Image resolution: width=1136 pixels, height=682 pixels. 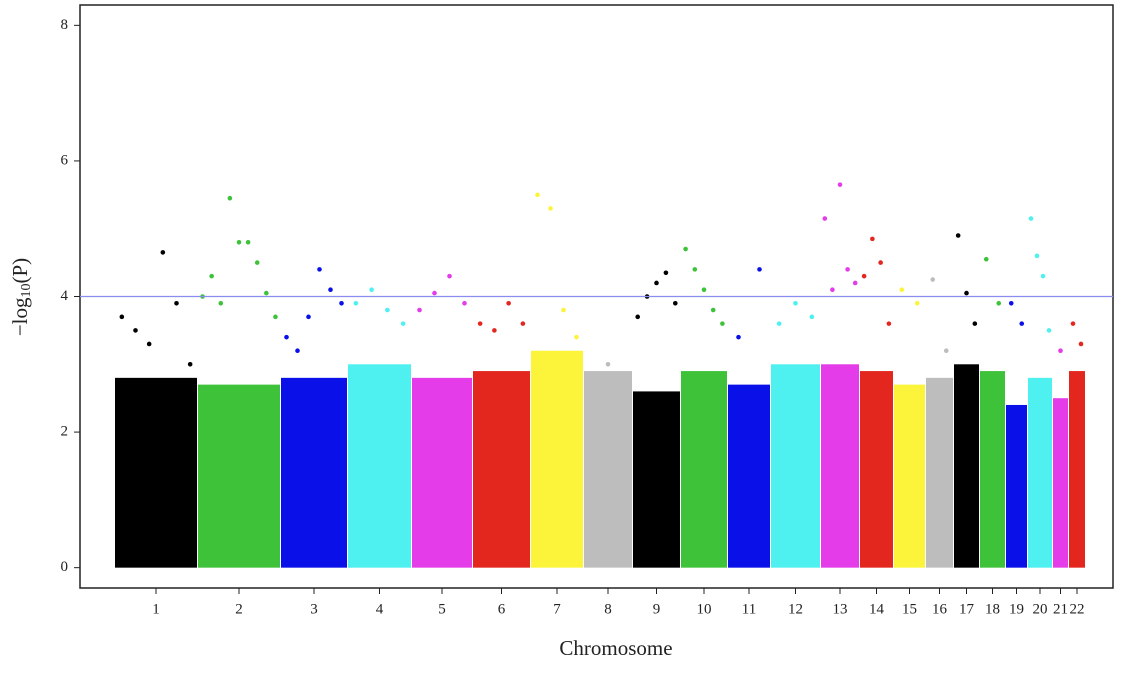 I want to click on x-tick-label: 5, so click(x=442, y=609).